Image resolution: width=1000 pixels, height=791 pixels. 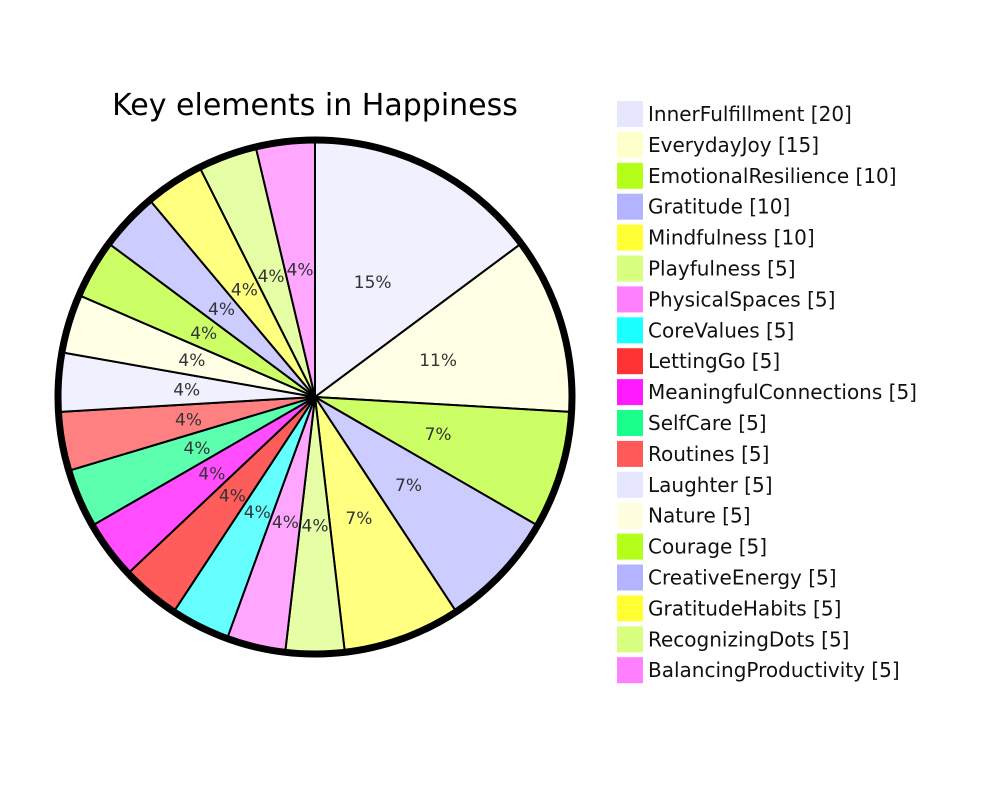 What do you see at coordinates (721, 330) in the screenshot?
I see `legend-entry: CoreValues [5]` at bounding box center [721, 330].